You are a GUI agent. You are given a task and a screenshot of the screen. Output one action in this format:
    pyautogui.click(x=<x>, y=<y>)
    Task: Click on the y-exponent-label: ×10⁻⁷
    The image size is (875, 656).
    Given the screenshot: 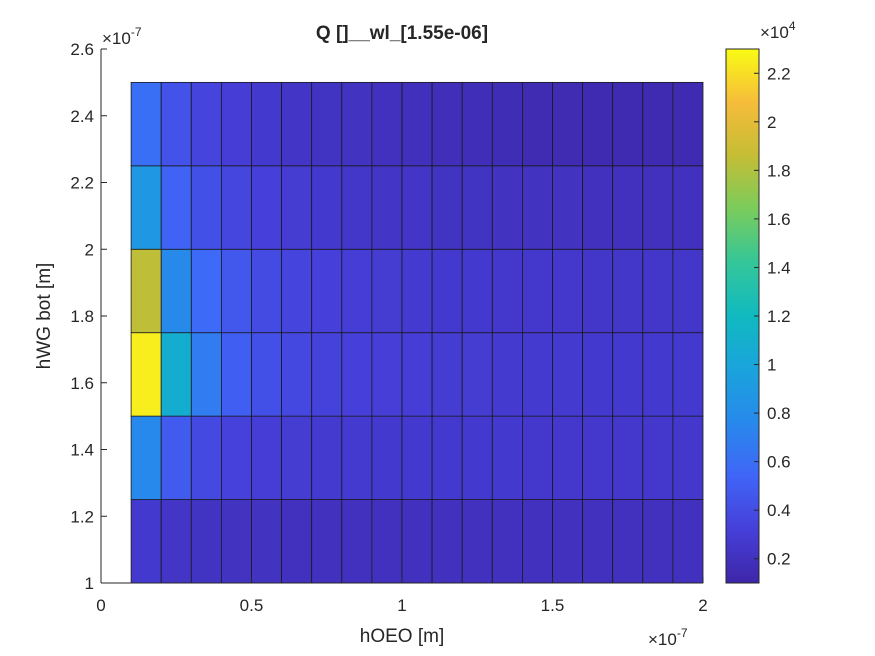 What is the action you would take?
    pyautogui.click(x=122, y=36)
    